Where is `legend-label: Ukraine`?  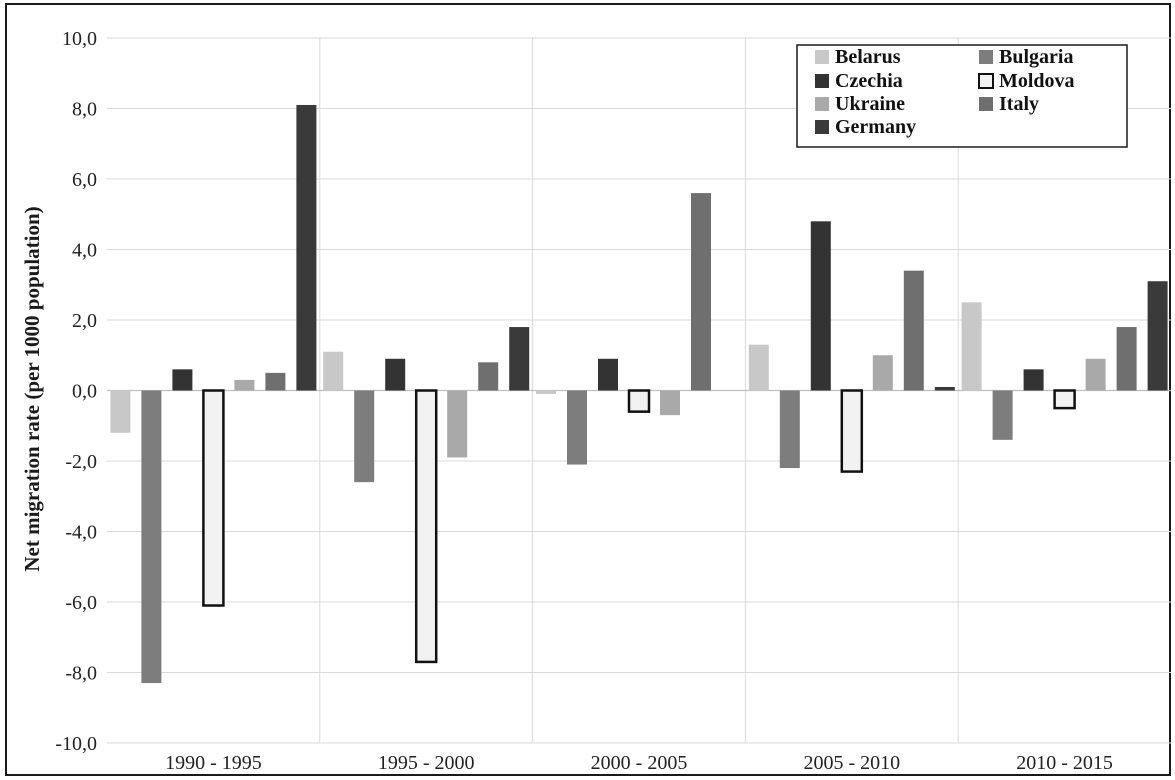
legend-label: Ukraine is located at coordinates (870, 104).